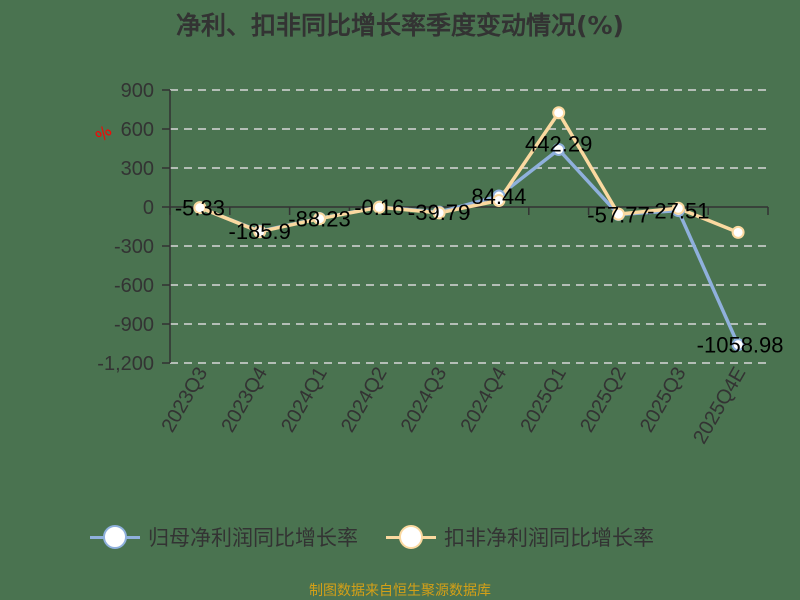 This screenshot has height=600, width=800. Describe the element at coordinates (137, 91) in the screenshot. I see `y-tick-label: 900` at that location.